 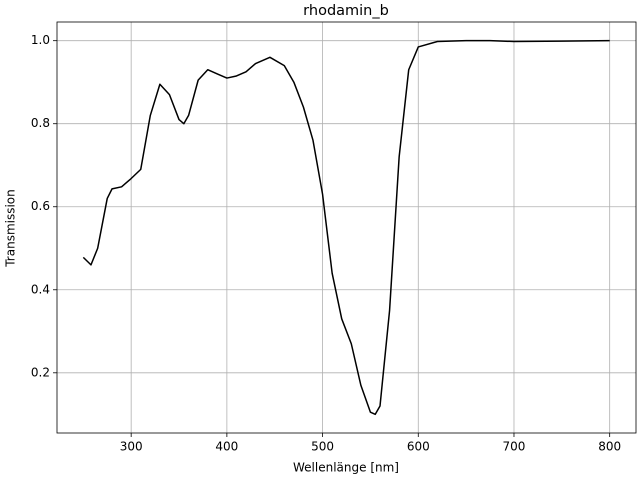 What do you see at coordinates (346, 468) in the screenshot?
I see `x-axis-label: Wellenlänge [nm]` at bounding box center [346, 468].